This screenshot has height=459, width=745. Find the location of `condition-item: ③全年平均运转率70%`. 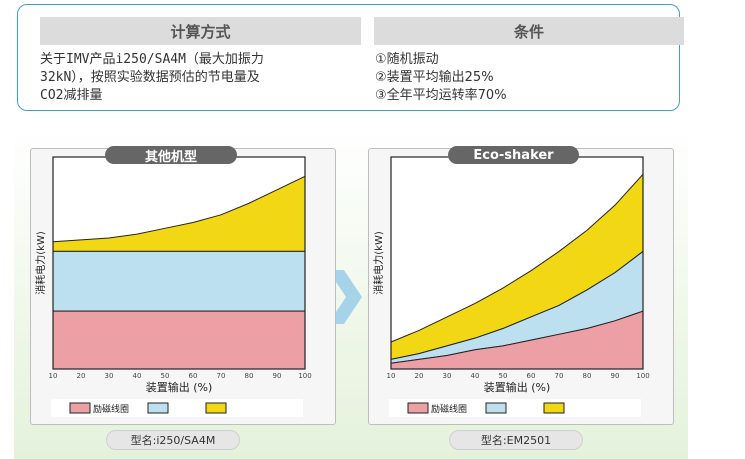

condition-item: ③全年平均运转率70% is located at coordinates (441, 95).